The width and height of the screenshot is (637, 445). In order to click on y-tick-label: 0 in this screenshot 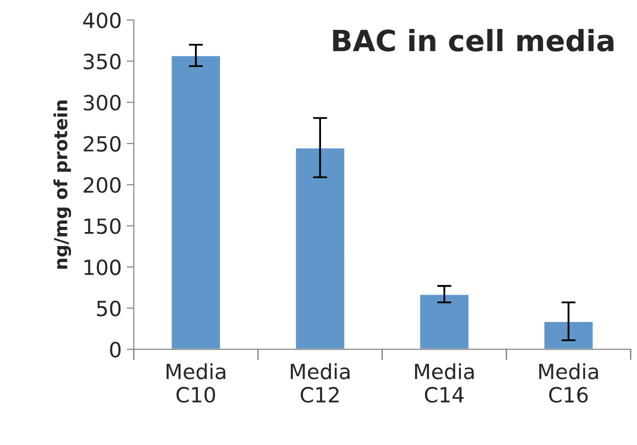, I will do `click(115, 350)`.